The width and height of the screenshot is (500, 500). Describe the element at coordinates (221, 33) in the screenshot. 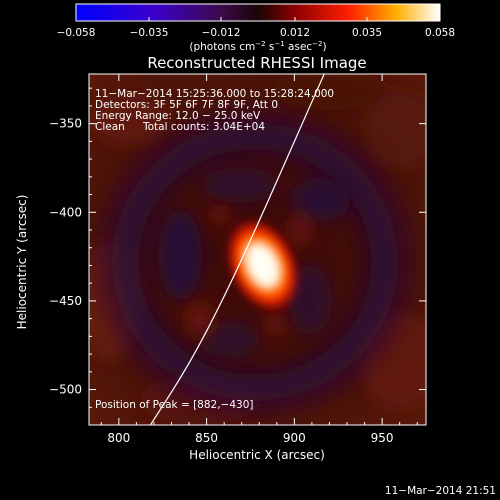

I see `colorbar-tick-label: −0.012` at that location.